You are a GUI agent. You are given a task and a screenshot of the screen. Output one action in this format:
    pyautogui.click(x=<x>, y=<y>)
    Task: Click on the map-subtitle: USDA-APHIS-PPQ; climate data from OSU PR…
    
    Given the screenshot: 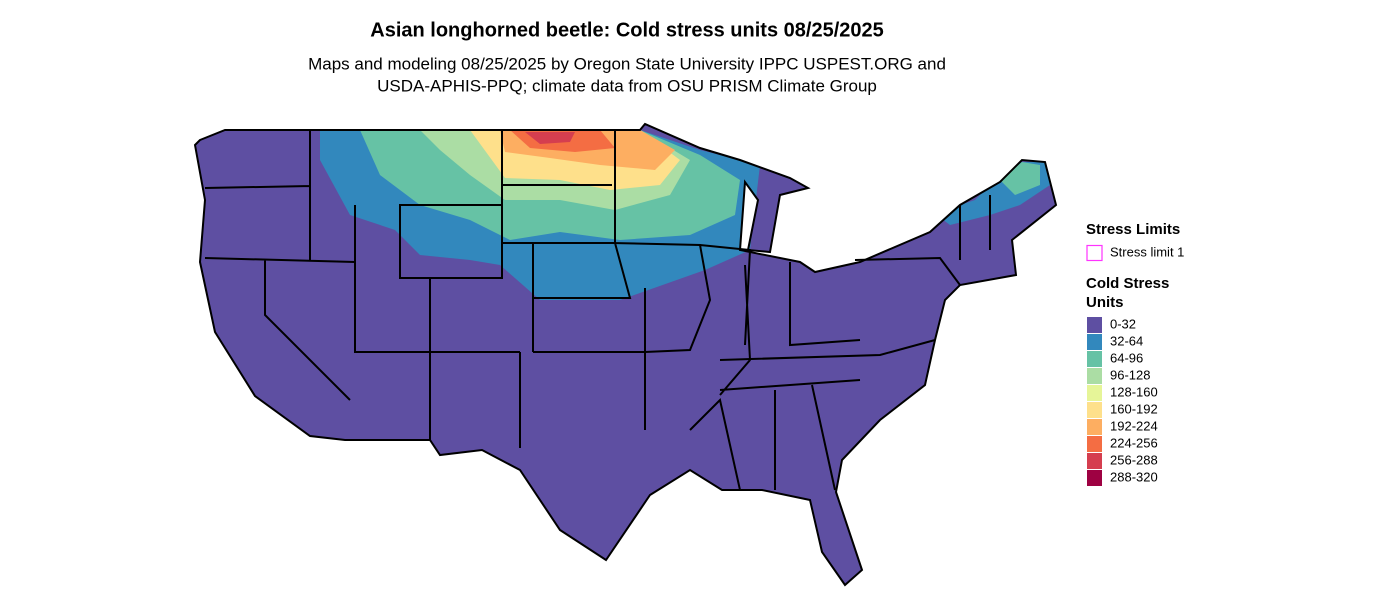 What is the action you would take?
    pyautogui.click(x=627, y=85)
    